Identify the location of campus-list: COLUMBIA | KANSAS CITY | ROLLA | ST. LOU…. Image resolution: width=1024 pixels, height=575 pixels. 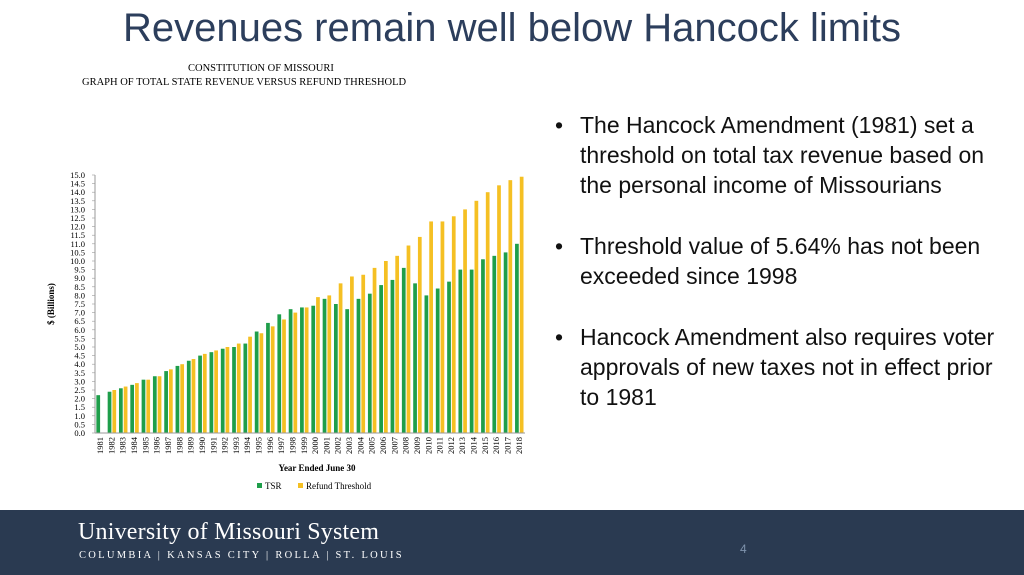
(241, 555).